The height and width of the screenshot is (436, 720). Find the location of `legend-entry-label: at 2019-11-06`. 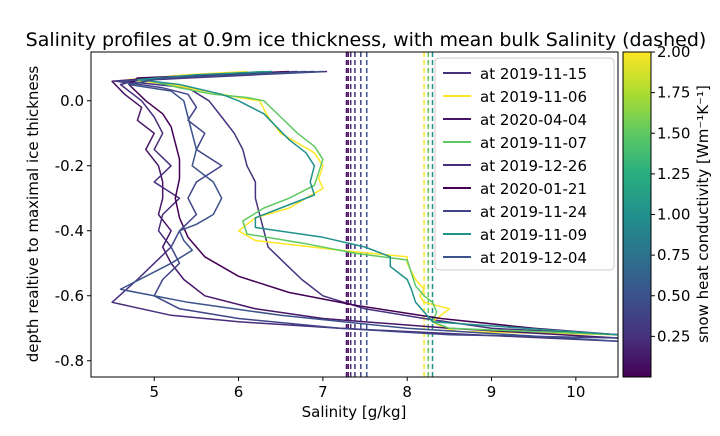

legend-entry-label: at 2019-11-06 is located at coordinates (533, 97).